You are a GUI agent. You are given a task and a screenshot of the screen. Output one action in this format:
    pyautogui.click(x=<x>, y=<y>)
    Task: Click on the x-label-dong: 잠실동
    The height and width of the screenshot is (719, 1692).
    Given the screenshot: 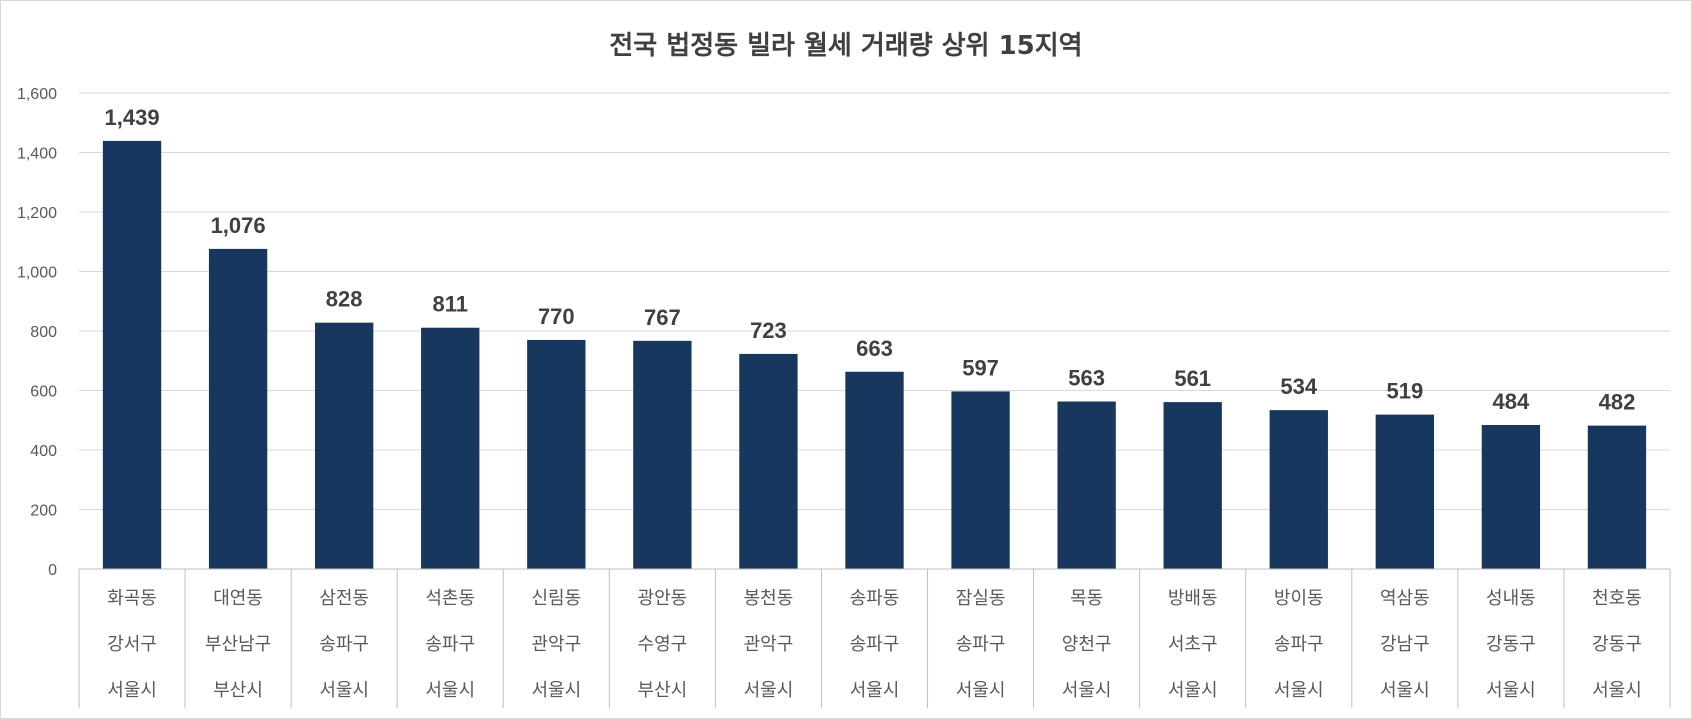 What is the action you would take?
    pyautogui.click(x=981, y=598)
    